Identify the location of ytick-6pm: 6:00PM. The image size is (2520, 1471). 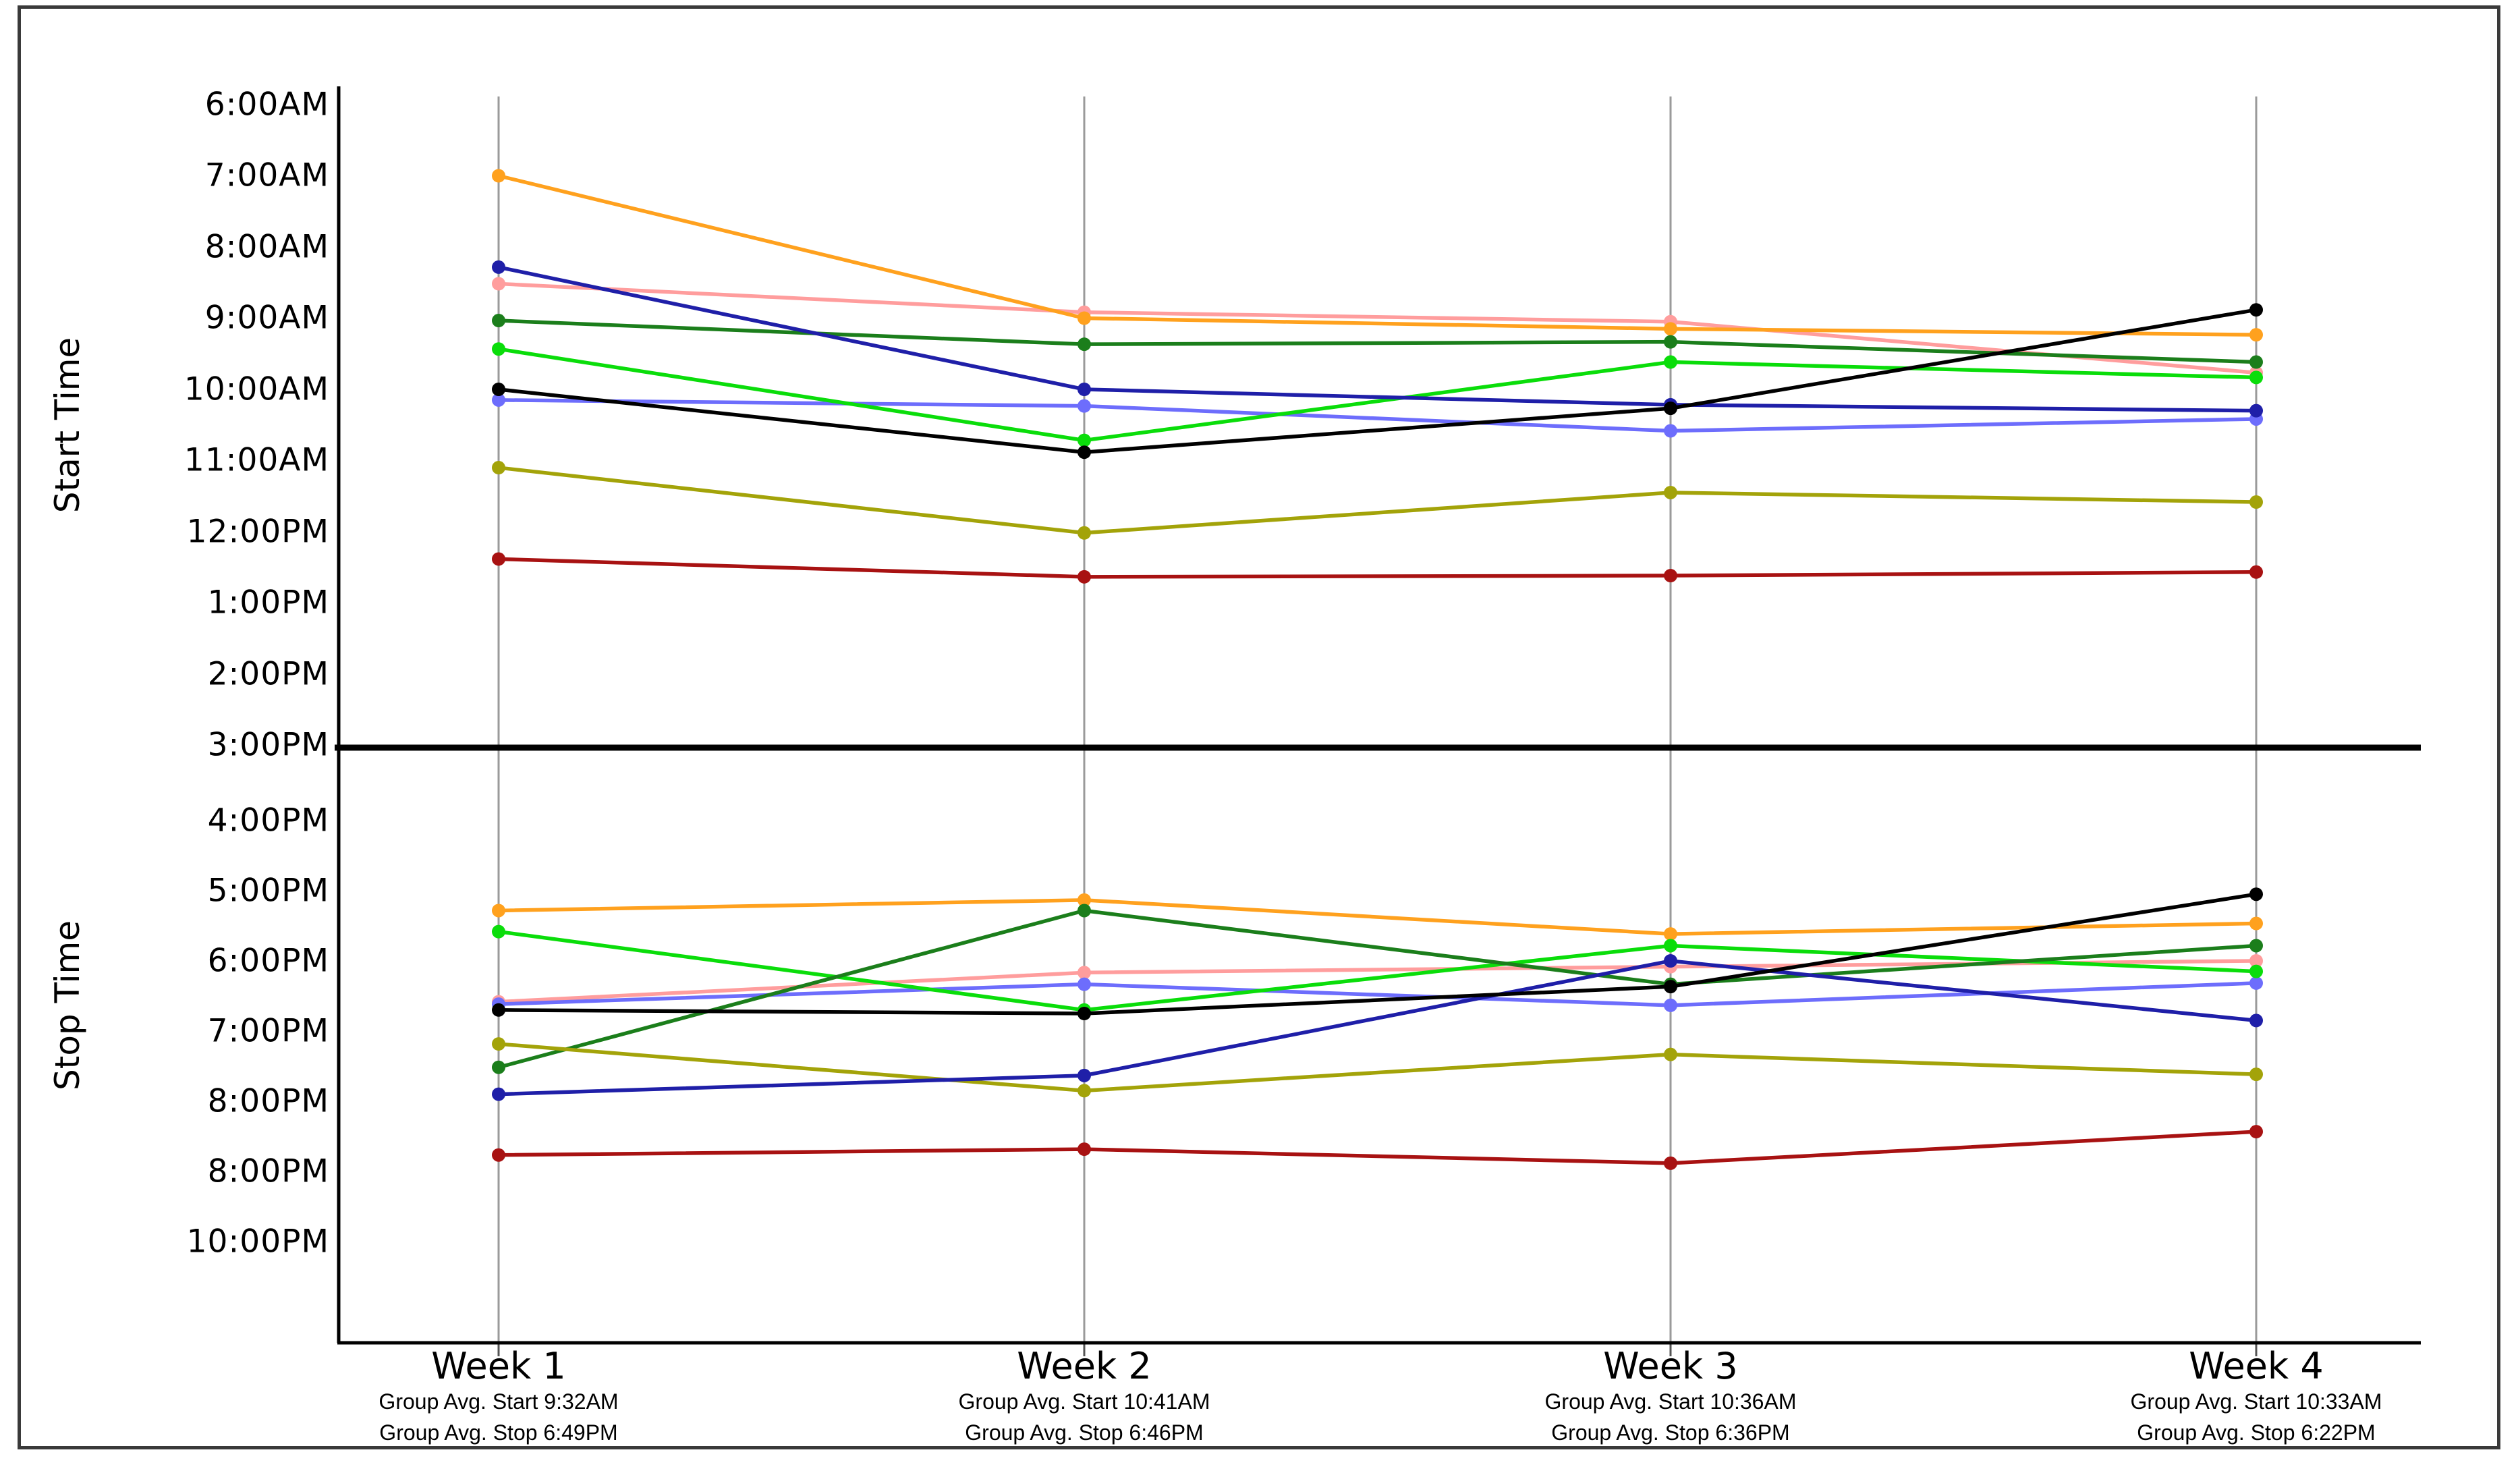
(268, 961).